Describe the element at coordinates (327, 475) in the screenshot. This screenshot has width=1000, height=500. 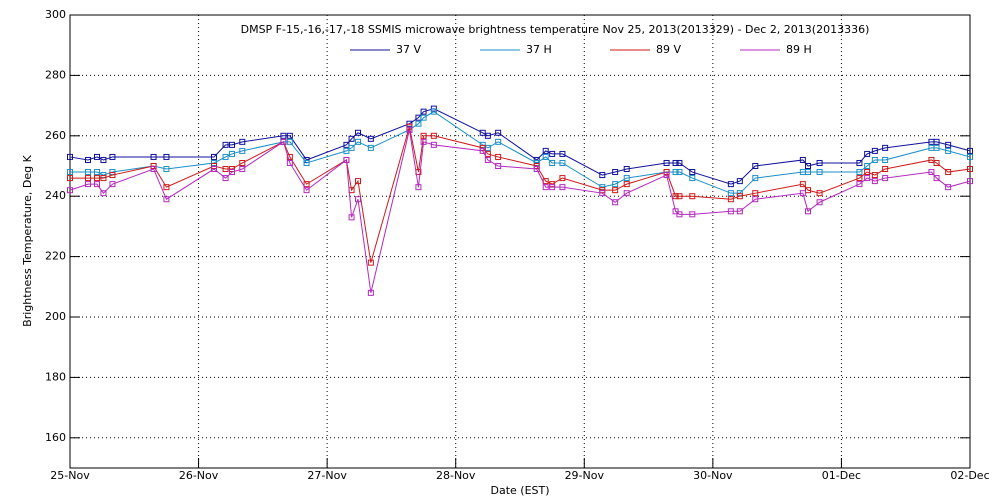
I see `x-tick-label: 27-Nov` at that location.